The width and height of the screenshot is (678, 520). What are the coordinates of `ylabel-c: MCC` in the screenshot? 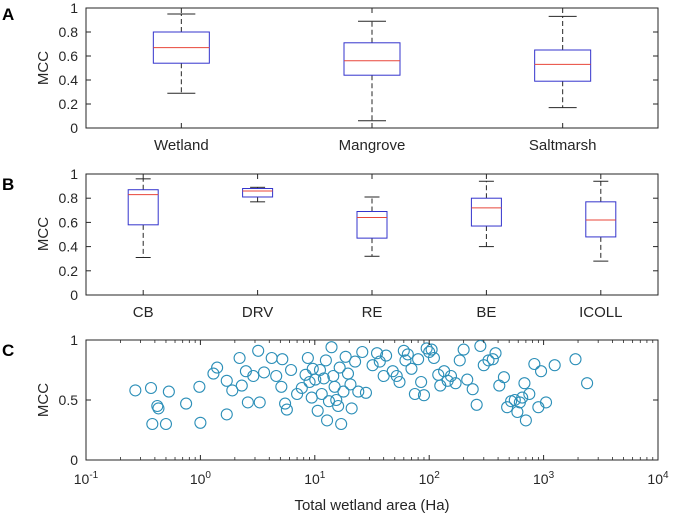 It's located at (43, 400).